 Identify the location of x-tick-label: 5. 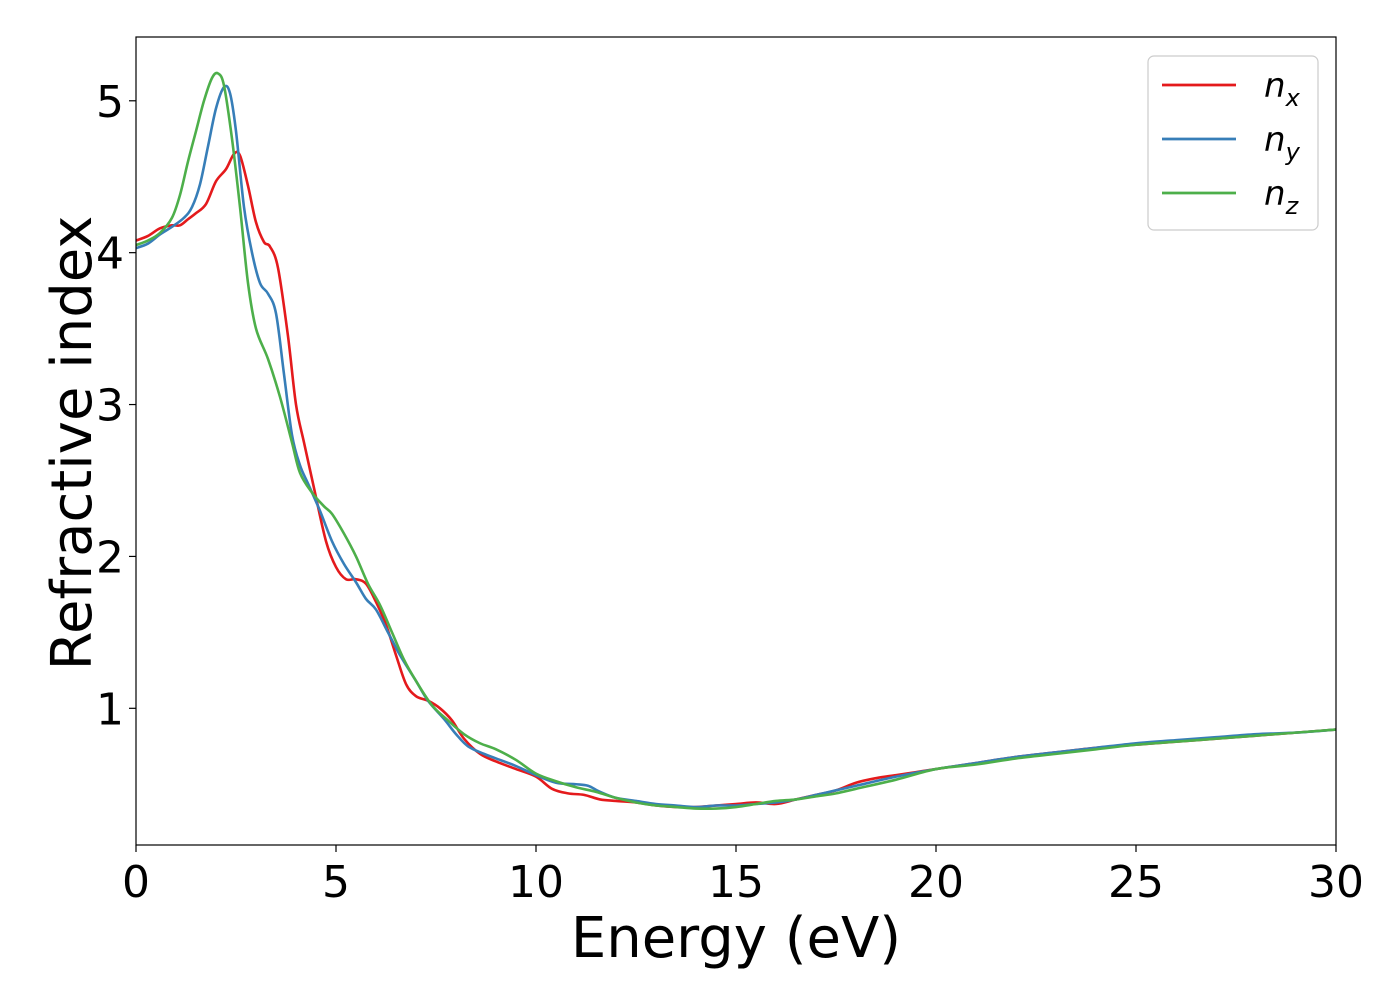
(336, 882).